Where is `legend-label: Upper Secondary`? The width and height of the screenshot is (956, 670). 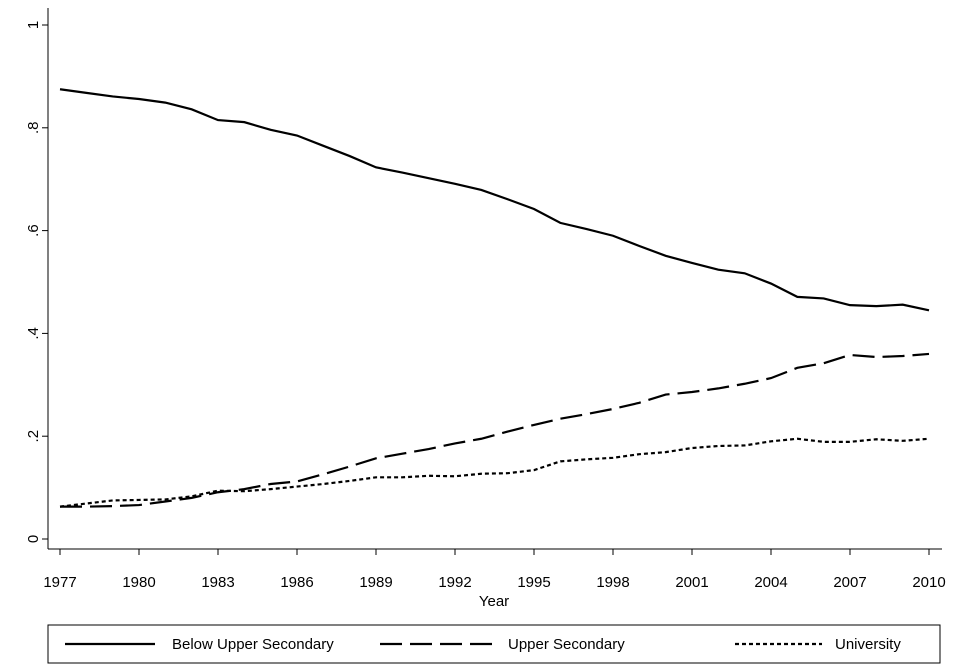
legend-label: Upper Secondary is located at coordinates (566, 644).